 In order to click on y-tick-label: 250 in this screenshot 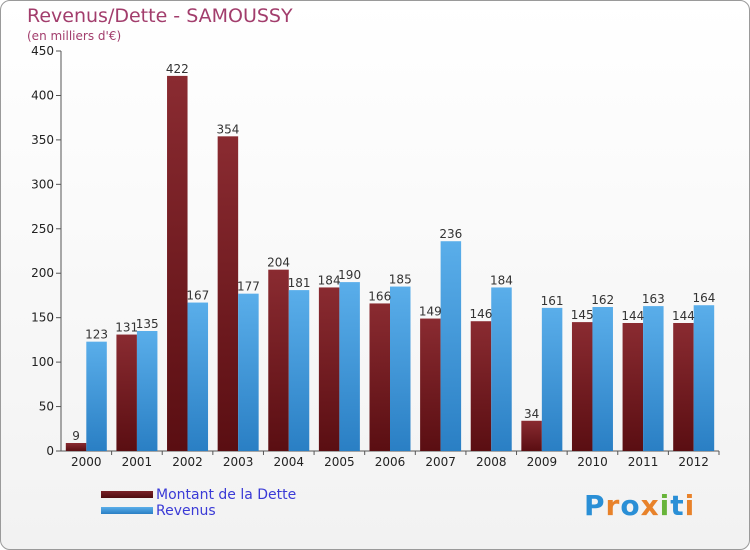, I will do `click(42, 229)`.